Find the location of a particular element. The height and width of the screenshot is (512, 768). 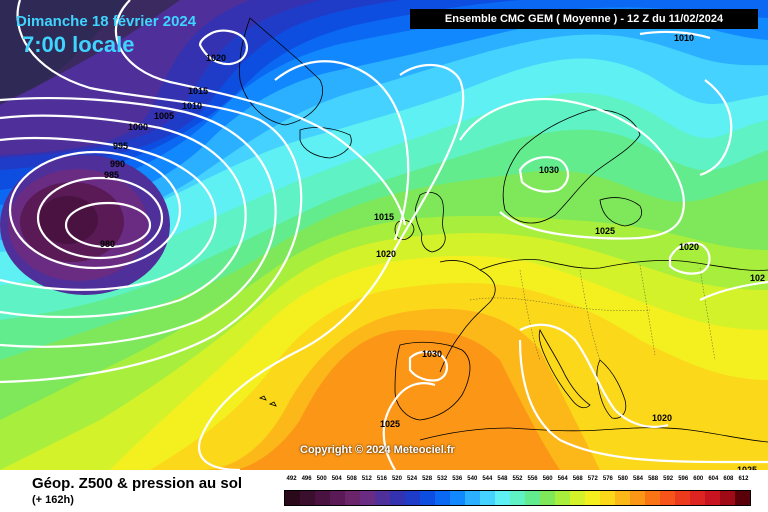

color-scale-label: 600 is located at coordinates (698, 479).